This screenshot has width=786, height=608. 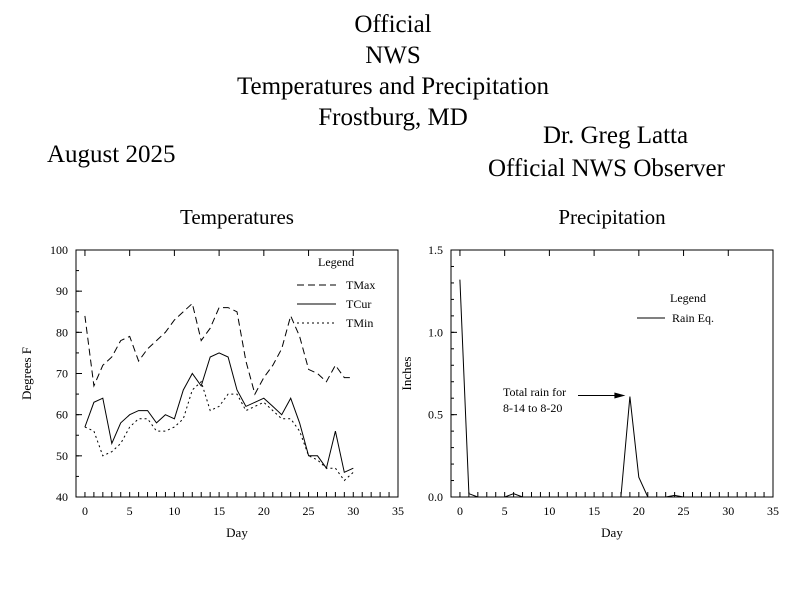 I want to click on legend-entry: Rain Eq., so click(x=693, y=318).